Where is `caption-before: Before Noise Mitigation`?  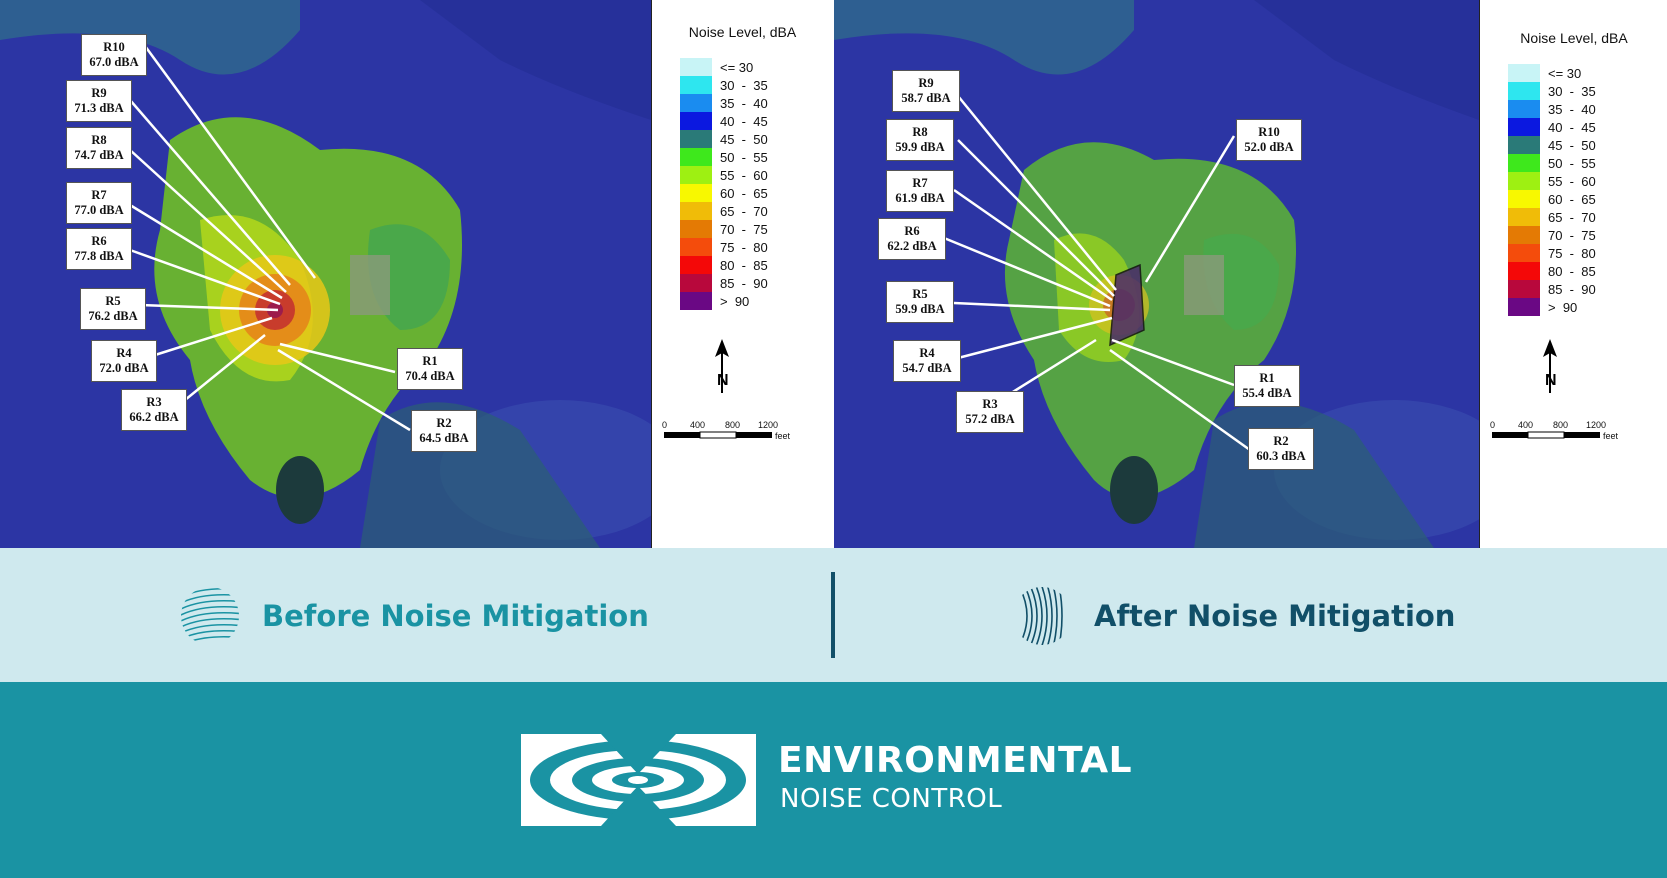
caption-before: Before Noise Mitigation is located at coordinates (414, 616).